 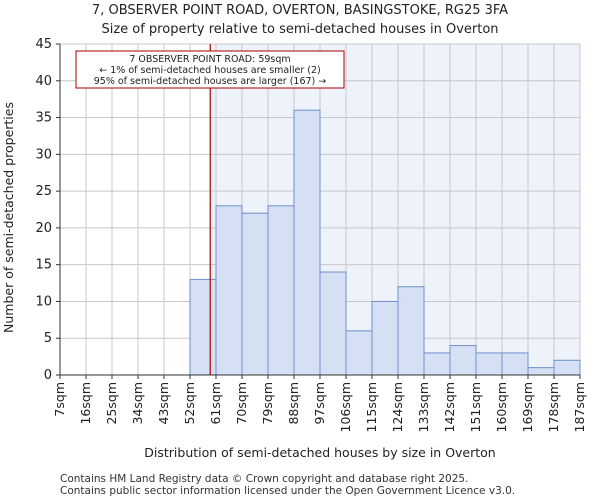 What do you see at coordinates (229, 290) in the screenshot?
I see `bar-61sqm` at bounding box center [229, 290].